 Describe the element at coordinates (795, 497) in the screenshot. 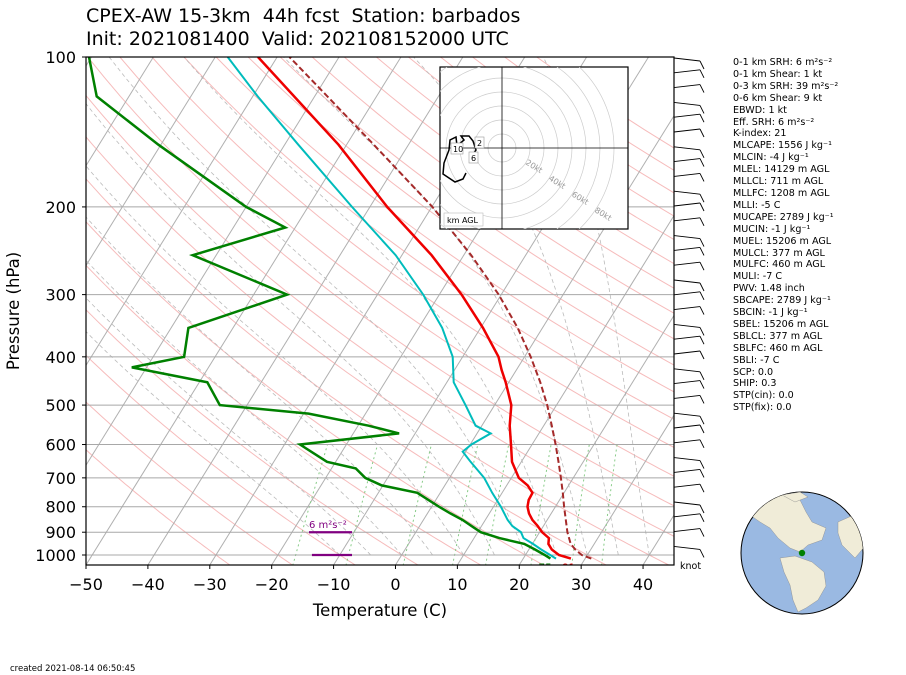

I see `greenland` at that location.